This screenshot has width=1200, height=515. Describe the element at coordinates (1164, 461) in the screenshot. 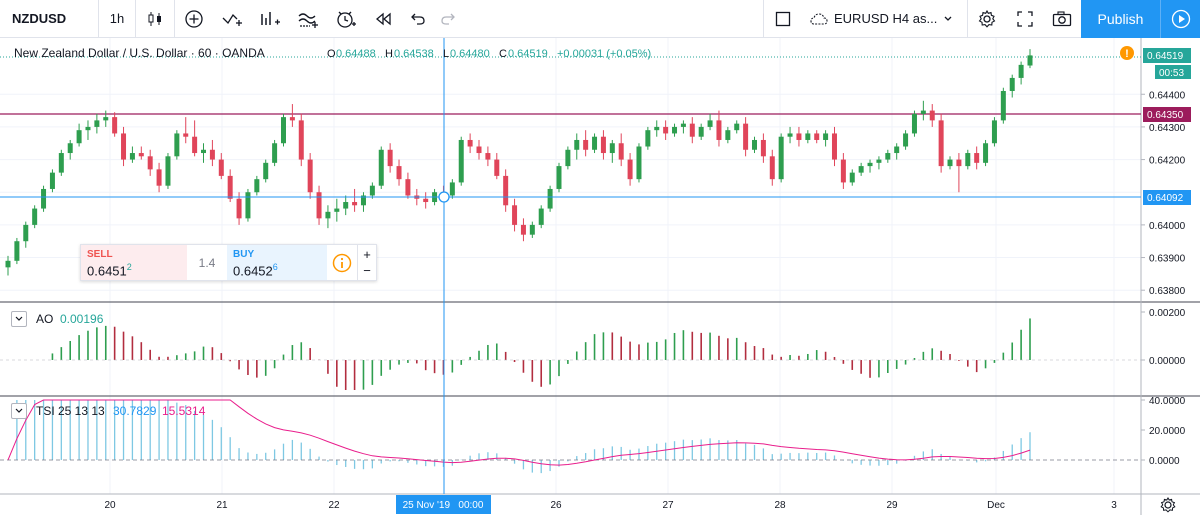

I see `tsi-tick-label: 0.0000` at that location.